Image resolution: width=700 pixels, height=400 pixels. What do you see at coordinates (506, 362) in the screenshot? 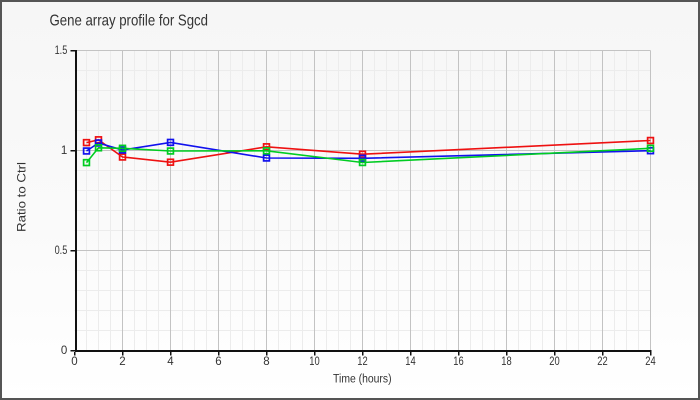
I see `svg-text: 18` at bounding box center [506, 362].